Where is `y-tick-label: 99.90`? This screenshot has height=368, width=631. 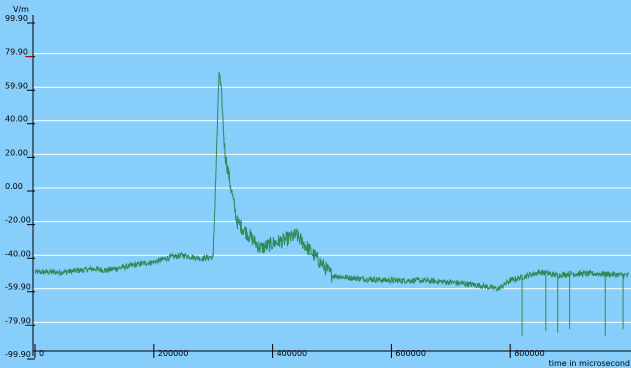
y-tick-label: 99.90 is located at coordinates (16, 18).